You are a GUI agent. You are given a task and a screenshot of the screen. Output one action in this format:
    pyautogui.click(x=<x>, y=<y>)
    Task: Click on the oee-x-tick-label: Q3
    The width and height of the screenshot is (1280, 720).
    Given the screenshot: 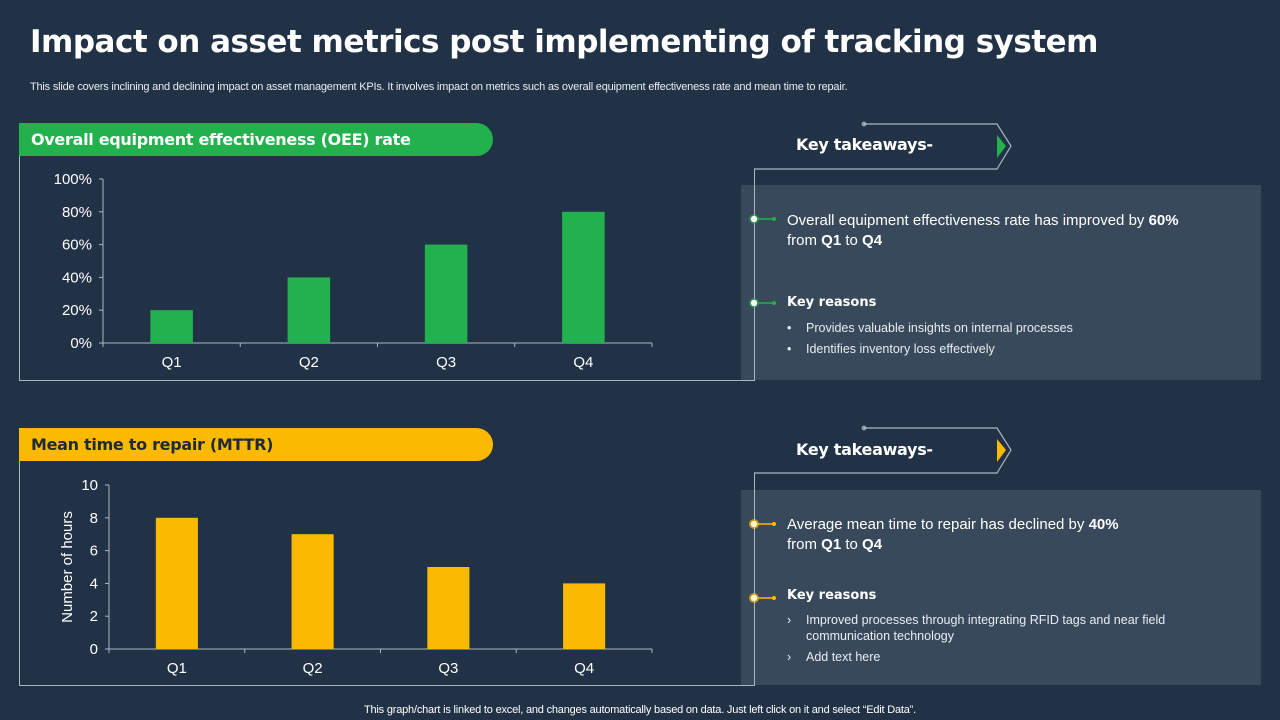 What is the action you would take?
    pyautogui.click(x=446, y=362)
    